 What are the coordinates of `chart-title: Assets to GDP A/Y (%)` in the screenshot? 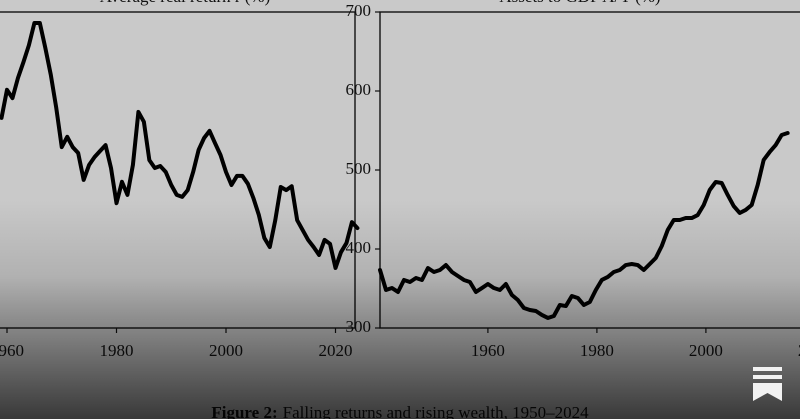 It's located at (579, 3).